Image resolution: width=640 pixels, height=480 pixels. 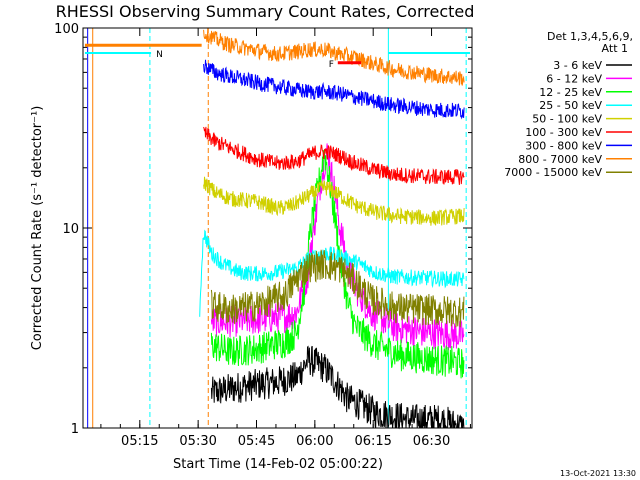 What do you see at coordinates (331, 65) in the screenshot?
I see `flag-label-3: F` at bounding box center [331, 65].